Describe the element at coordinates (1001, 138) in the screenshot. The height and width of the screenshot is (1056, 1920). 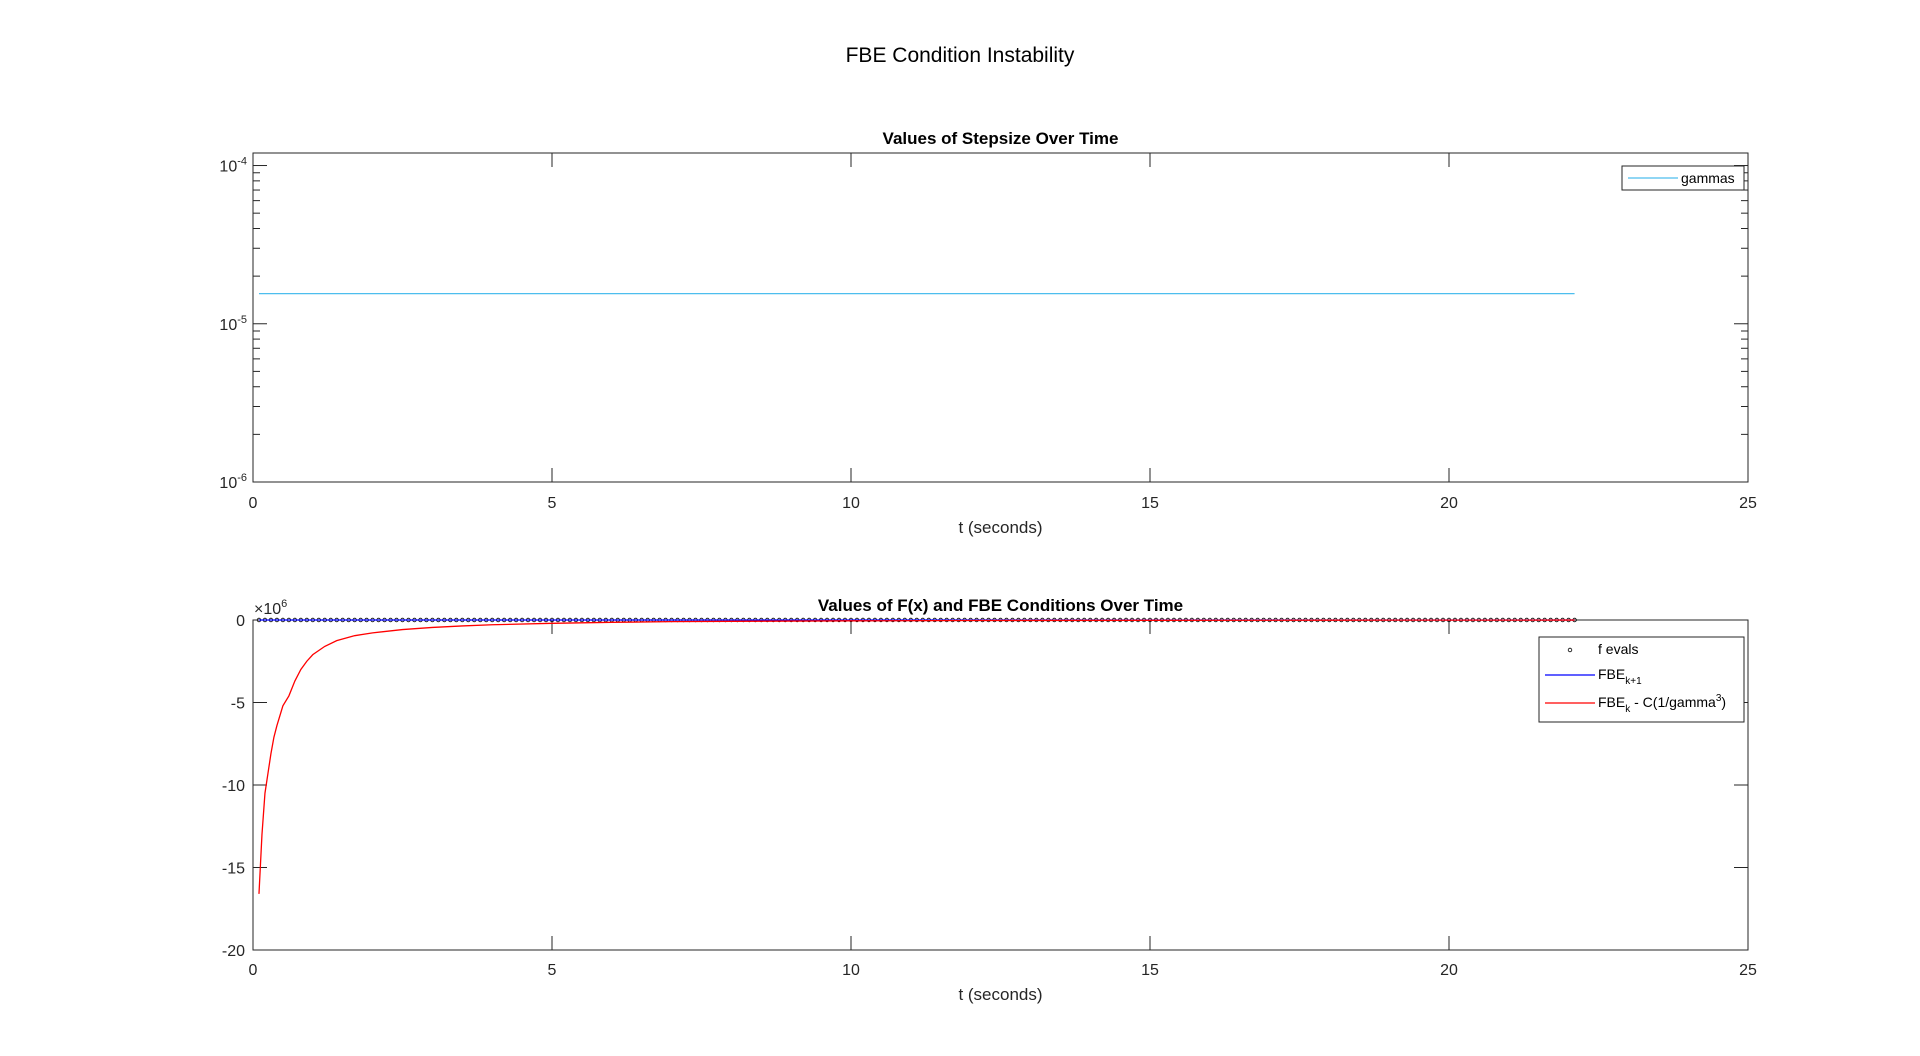
I see `axes-title: Values of Stepsize Over Time` at that location.